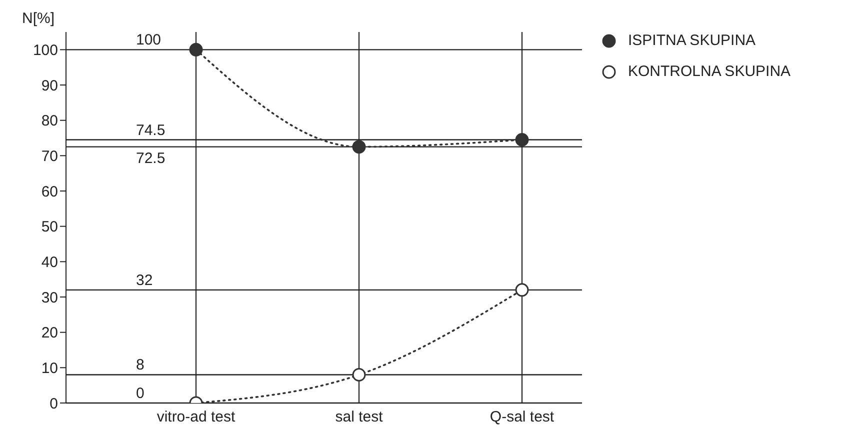  I want to click on y-axis-title: N[%], so click(38, 18).